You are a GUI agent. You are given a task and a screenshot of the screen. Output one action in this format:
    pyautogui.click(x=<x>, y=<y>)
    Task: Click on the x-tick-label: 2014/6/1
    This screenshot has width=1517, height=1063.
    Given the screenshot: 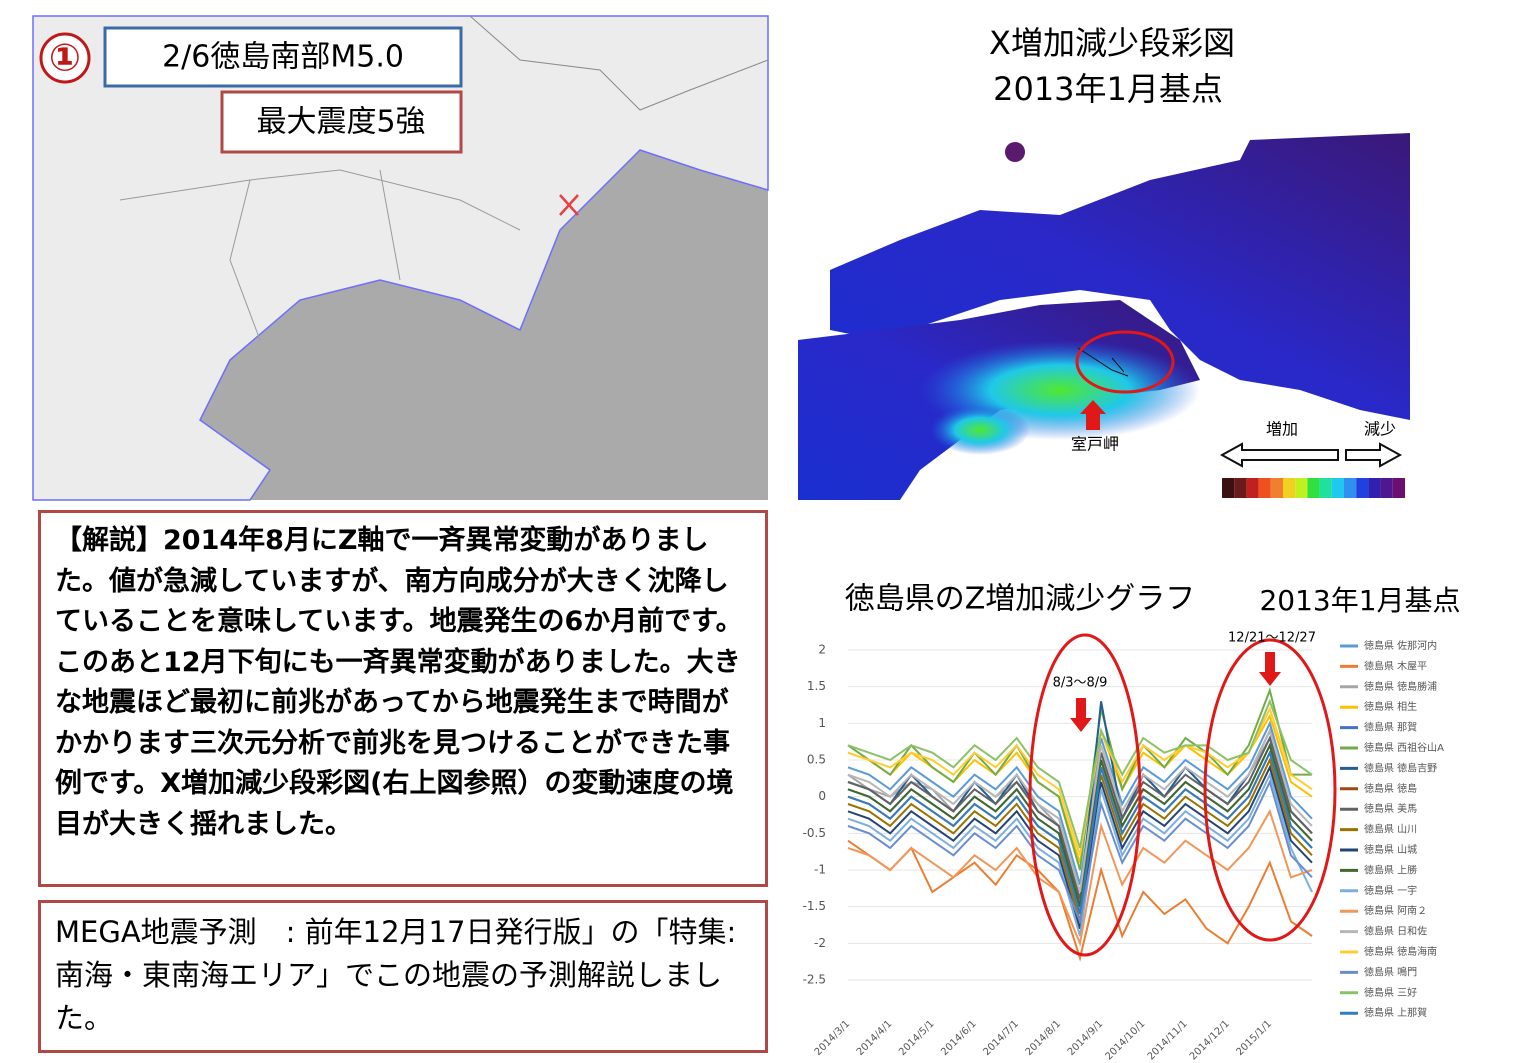 What is the action you would take?
    pyautogui.click(x=959, y=1038)
    